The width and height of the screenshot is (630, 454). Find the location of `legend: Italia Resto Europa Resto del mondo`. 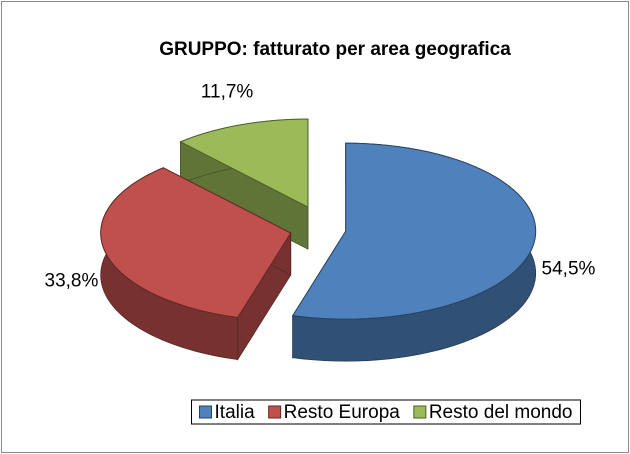

legend: Italia Resto Europa Resto del mondo is located at coordinates (386, 412).